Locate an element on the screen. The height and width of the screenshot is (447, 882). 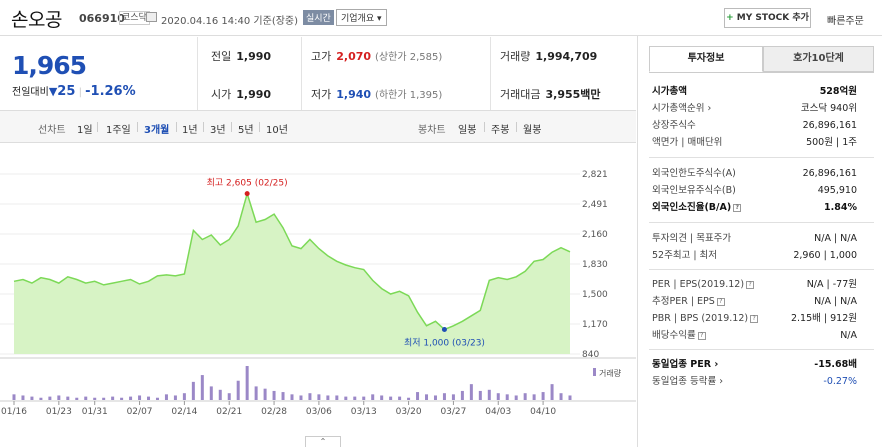
timestamp: 2020.04.16 14:40 기준(장중) is located at coordinates (230, 21).